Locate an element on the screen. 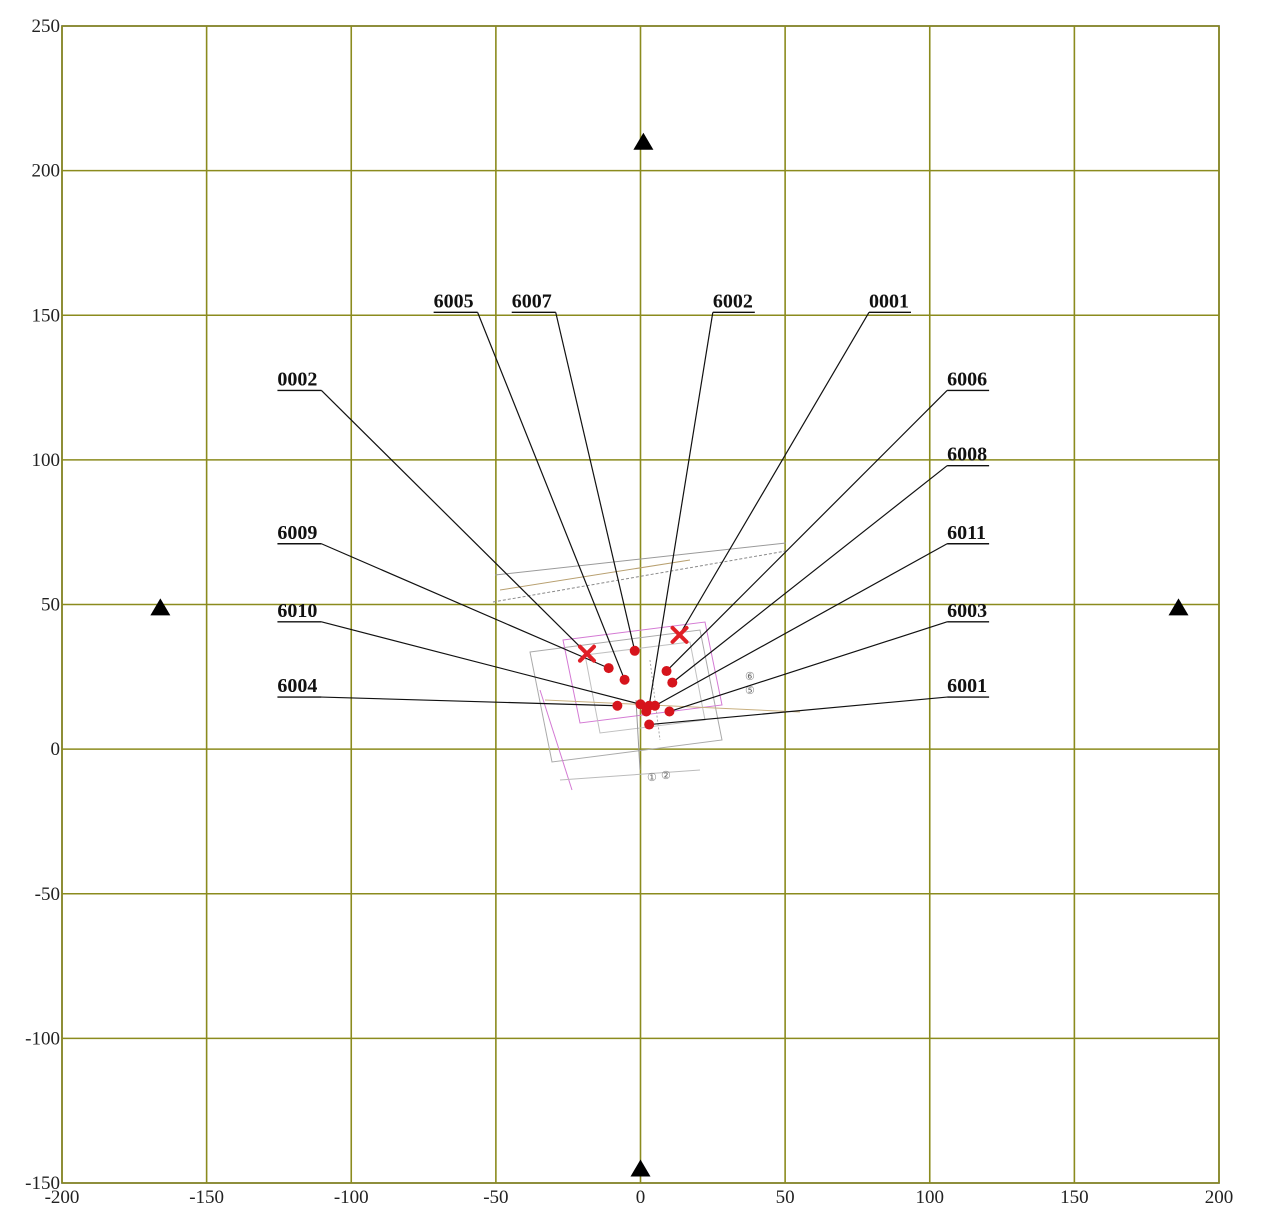 This screenshot has width=1264, height=1213. x-tick-label: 50 is located at coordinates (785, 1197).